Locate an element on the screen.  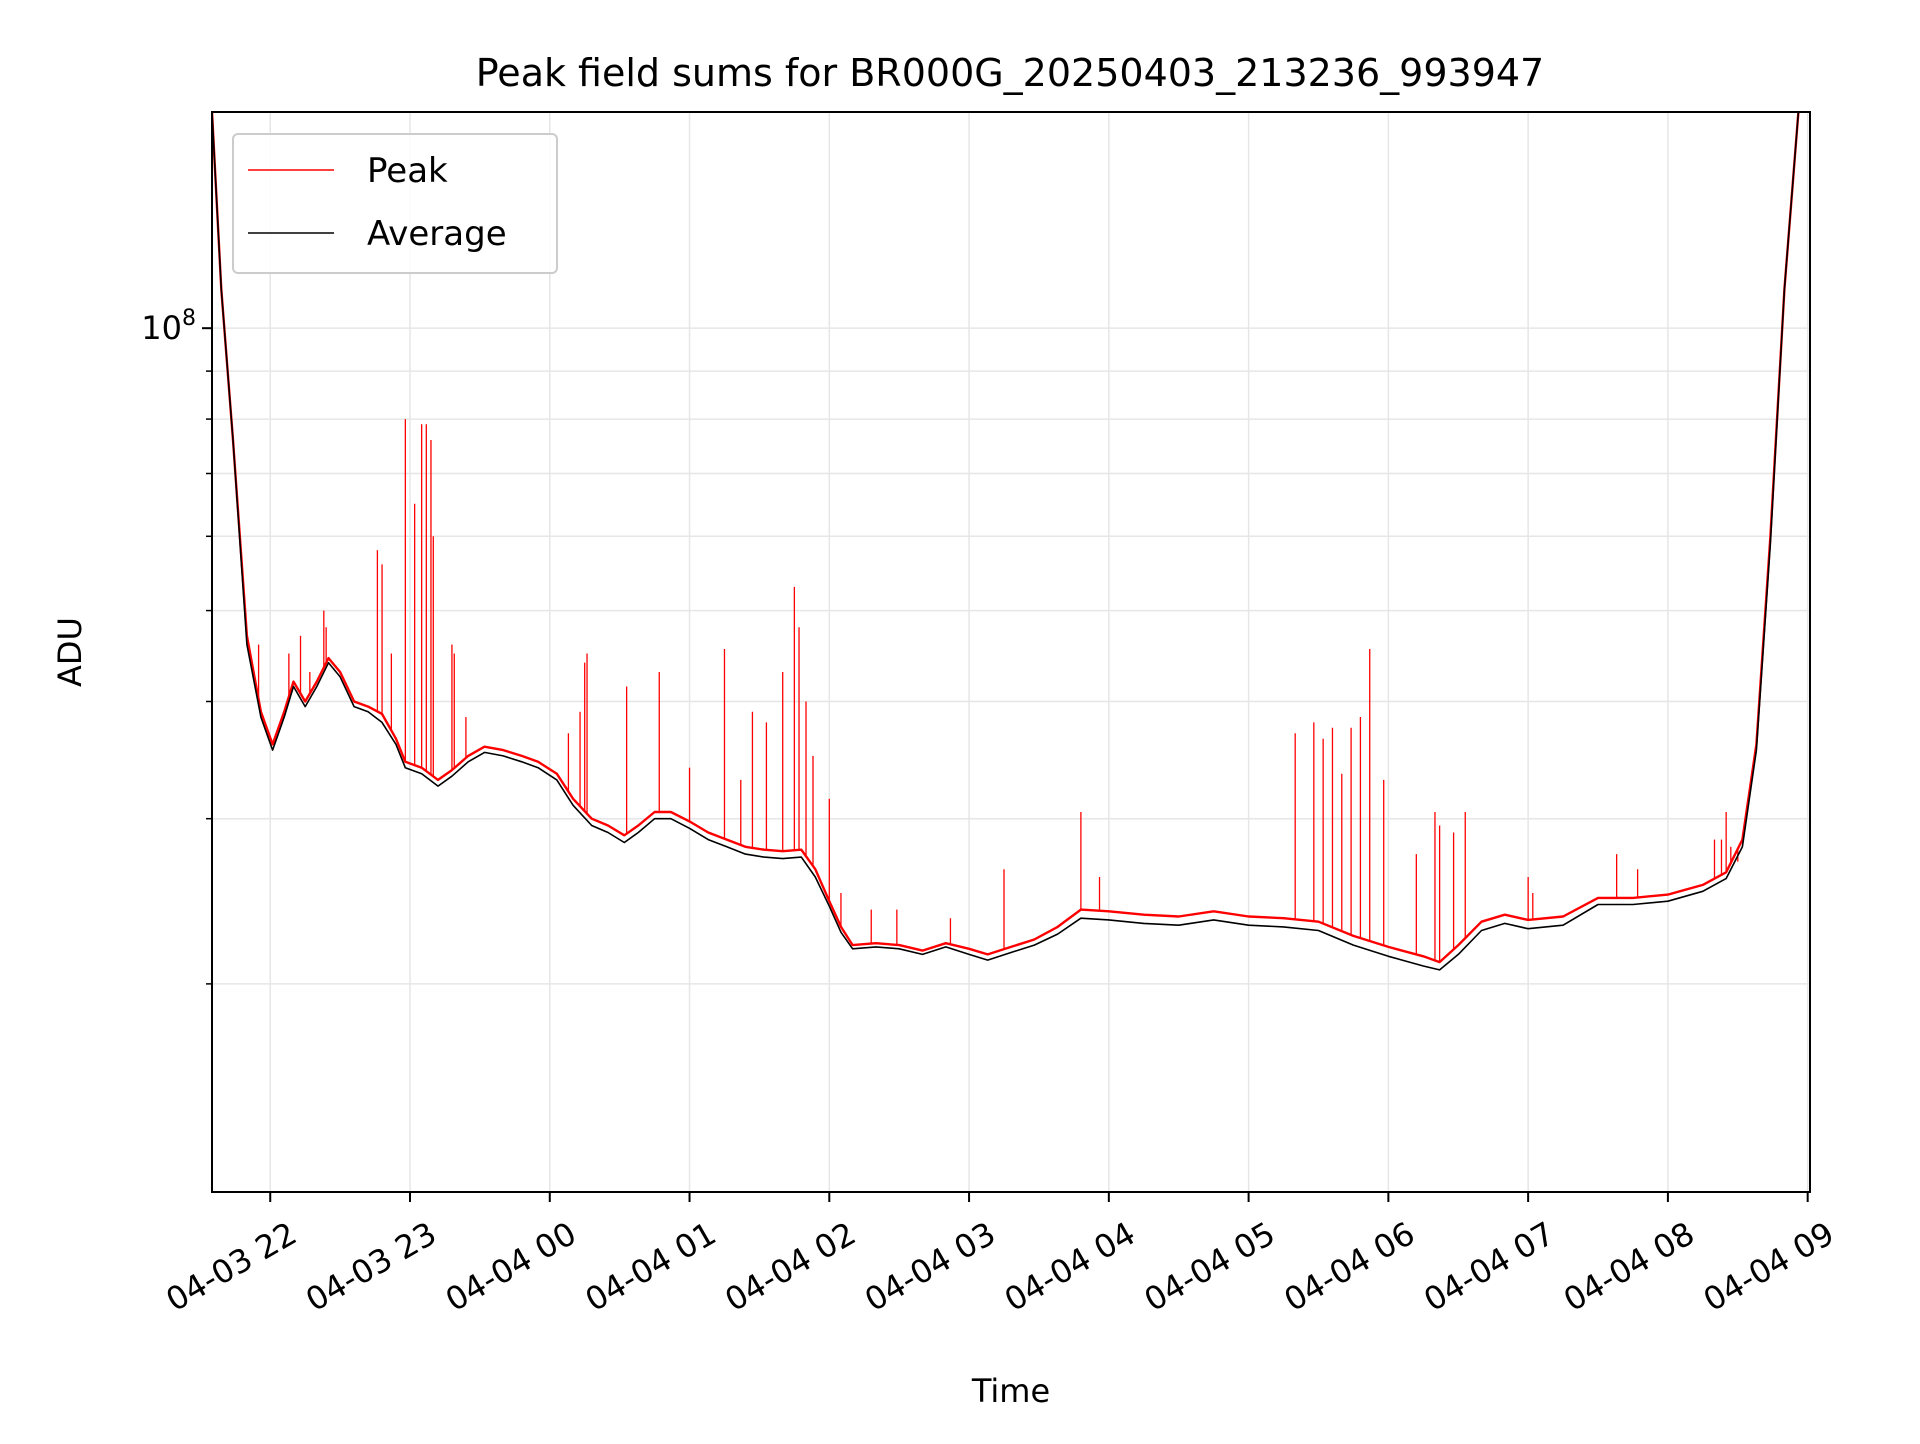
y-tick-label-exponent: 8 is located at coordinates (189, 318).